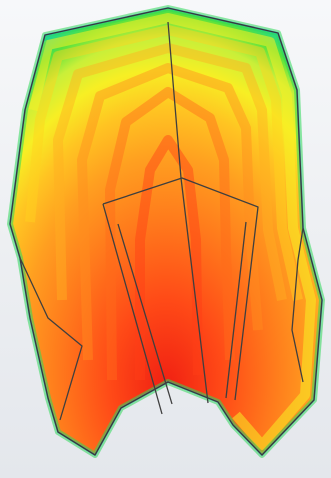 The width and height of the screenshot is (331, 478). What do you see at coordinates (236, 310) in the screenshot?
I see `edge-right-inner` at bounding box center [236, 310].